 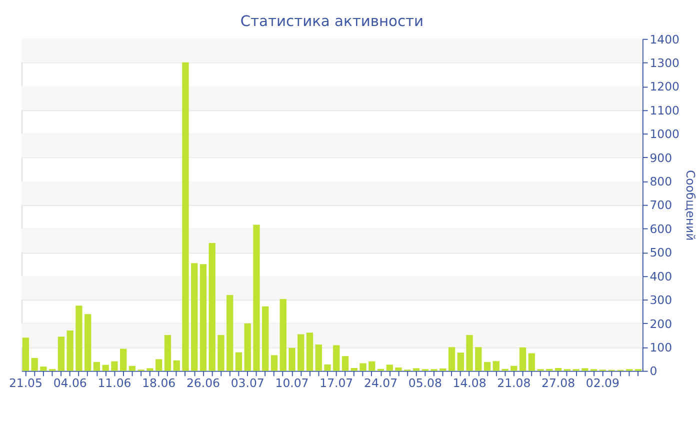 What do you see at coordinates (661, 229) in the screenshot?
I see `y-tick-label: 600` at bounding box center [661, 229].